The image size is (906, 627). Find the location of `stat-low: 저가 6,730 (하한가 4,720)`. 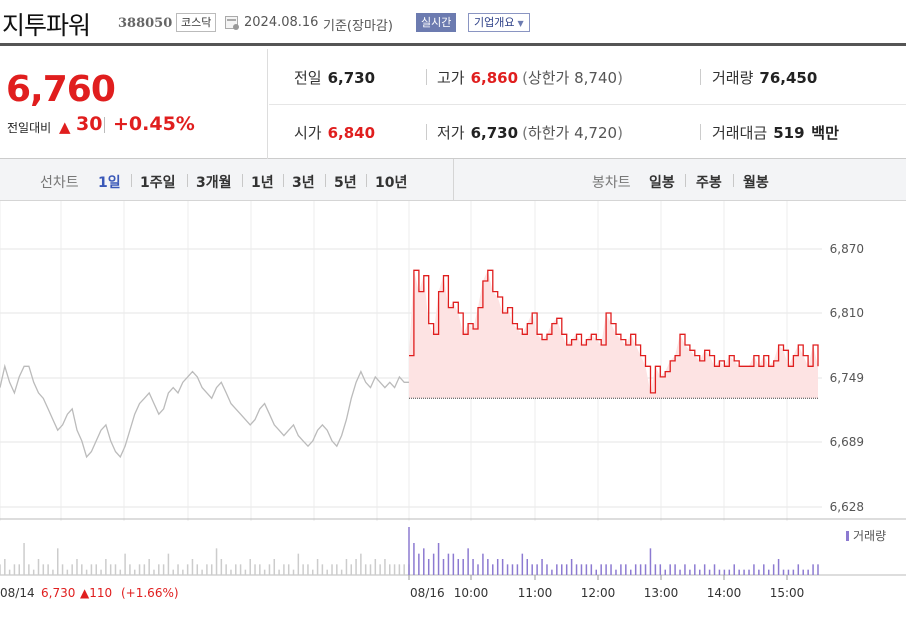

stat-low: 저가 6,730 (하한가 4,720) is located at coordinates (530, 133).